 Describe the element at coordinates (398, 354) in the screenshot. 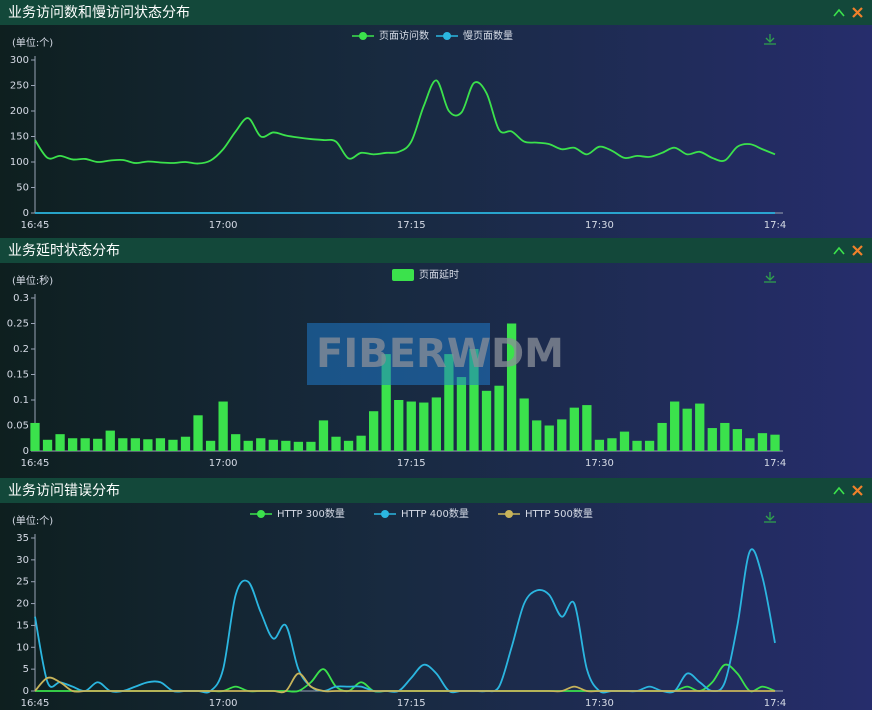

I see `watermark-box` at that location.